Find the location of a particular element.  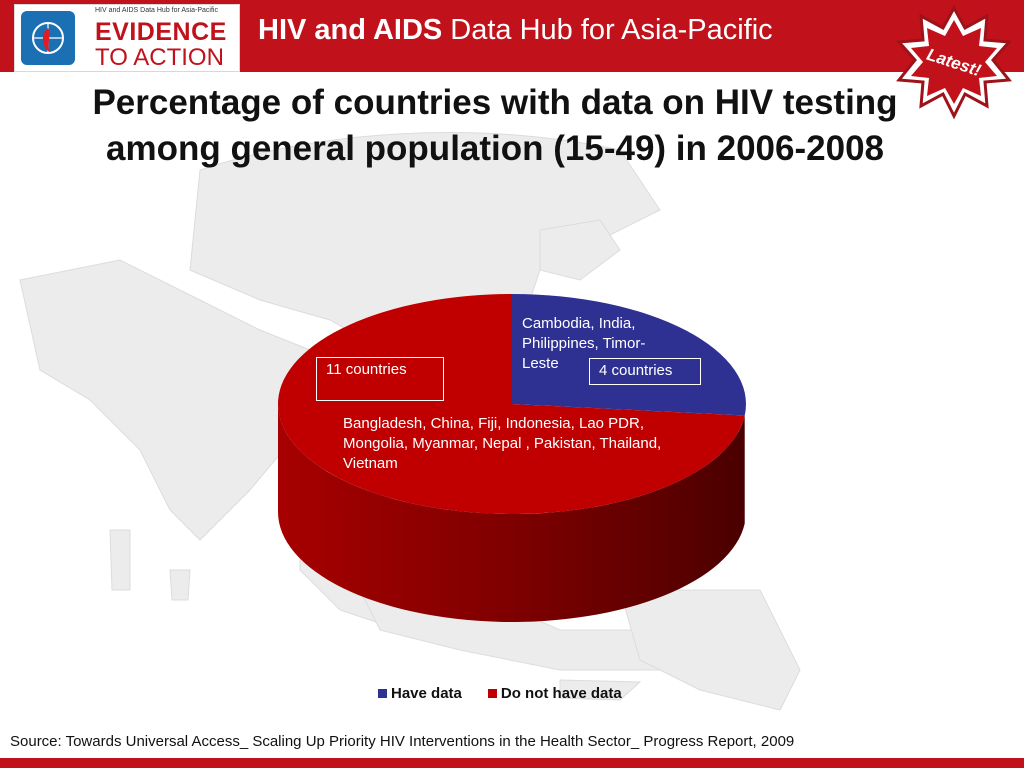

chart-legend: Have data Do not have data is located at coordinates (500, 693).